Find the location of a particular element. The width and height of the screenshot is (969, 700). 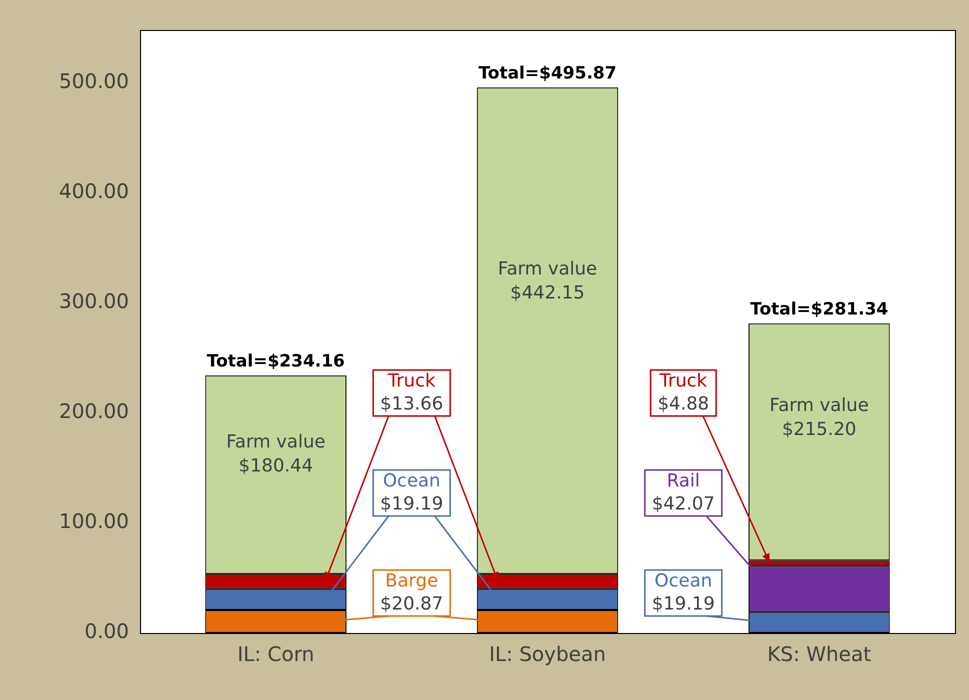

y-tick-label: 500.00 is located at coordinates (94, 81).